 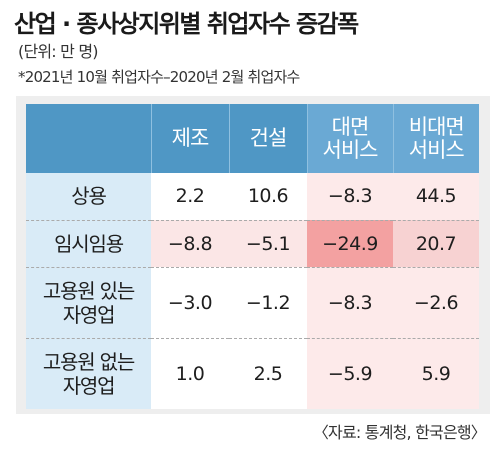 I want to click on row-label: 고용원 있는 자영업, so click(x=88, y=303).